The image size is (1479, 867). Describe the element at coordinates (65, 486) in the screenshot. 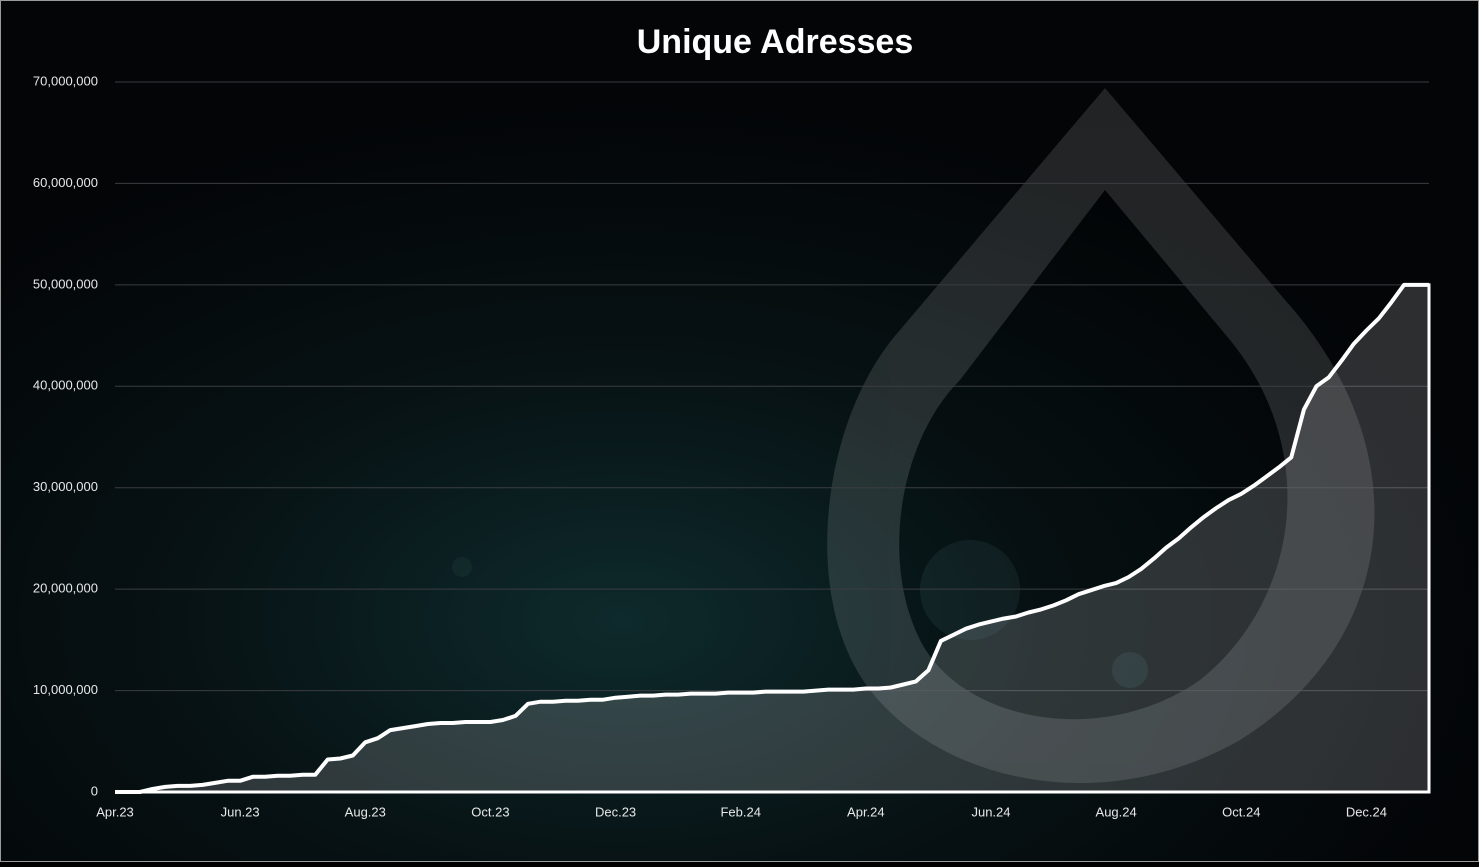

I see `y-tick-label: 30,000,000` at that location.